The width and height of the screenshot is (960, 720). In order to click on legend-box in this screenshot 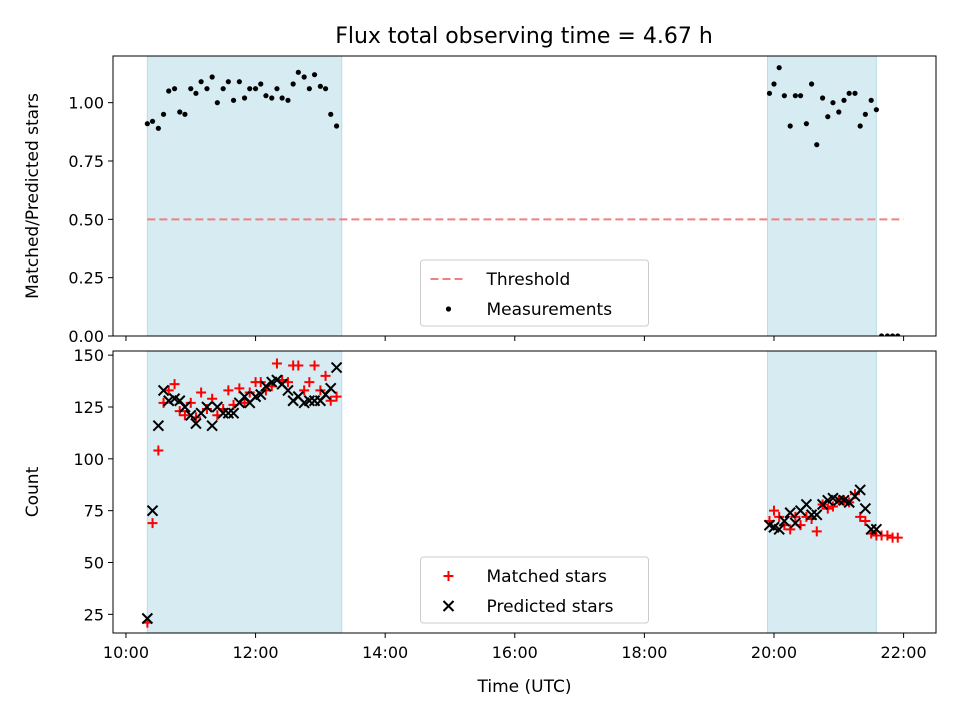, I will do `click(534, 293)`.